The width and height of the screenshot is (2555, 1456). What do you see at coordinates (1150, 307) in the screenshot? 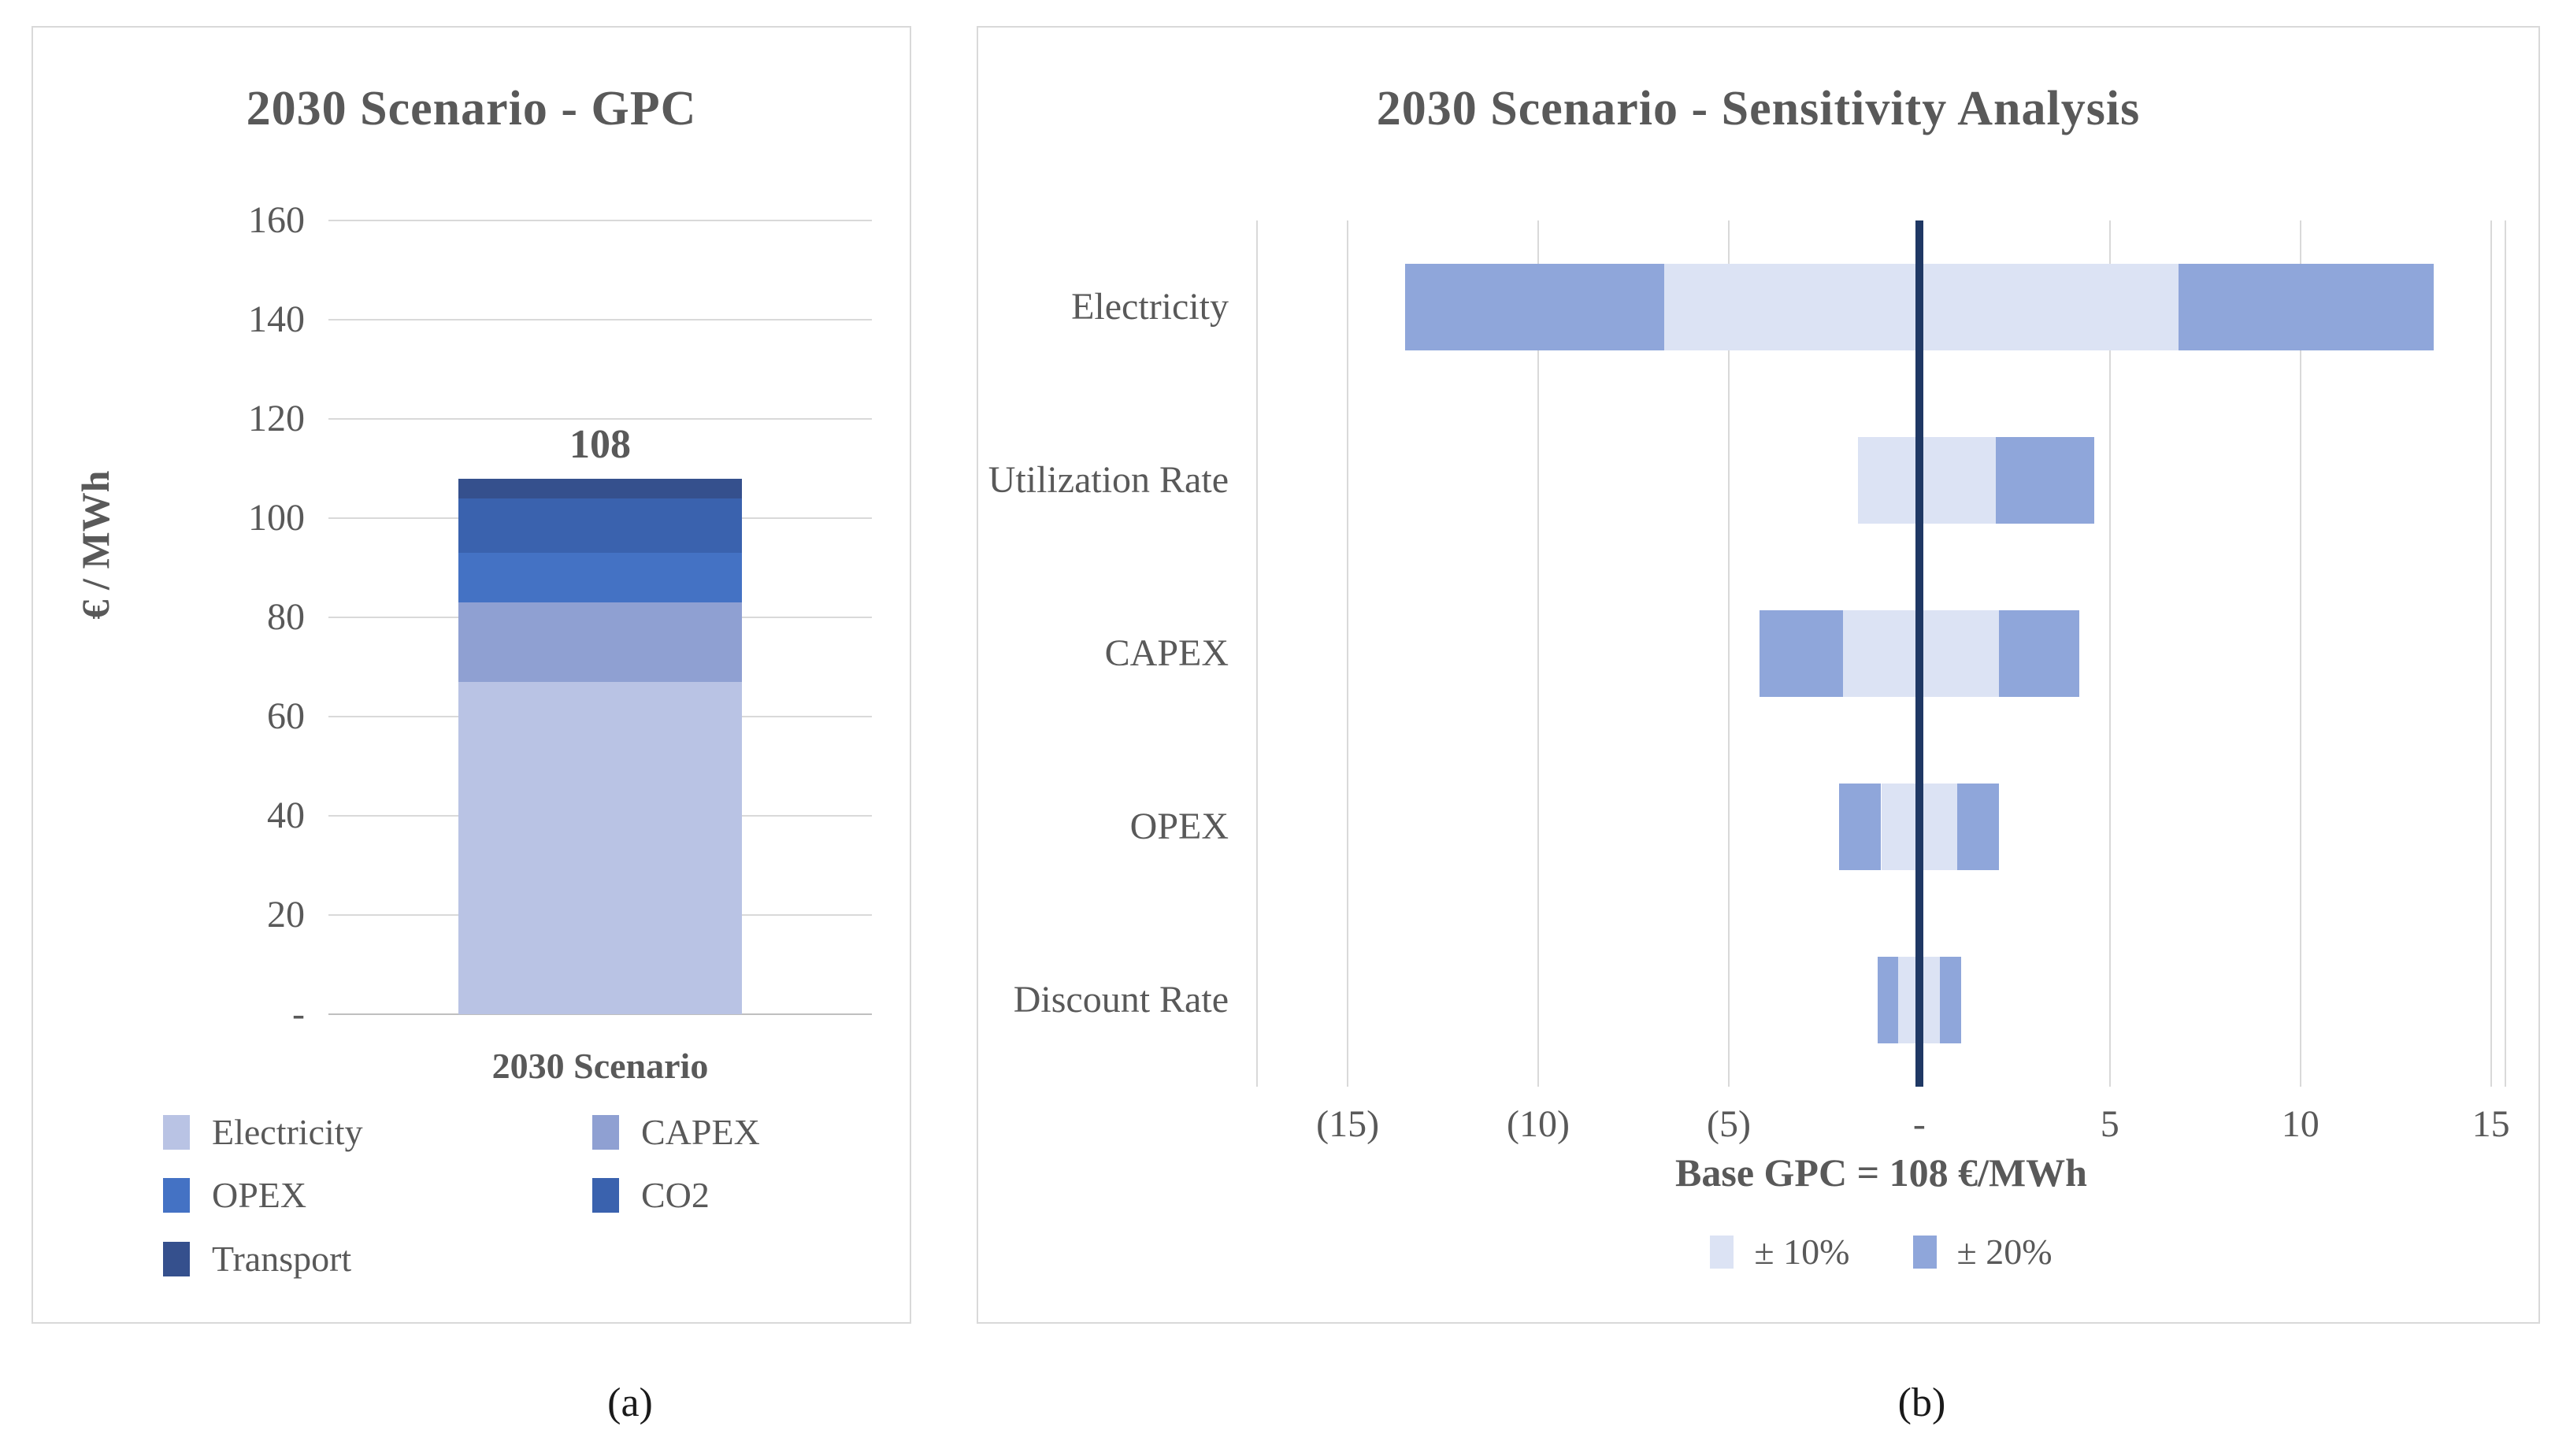
I see `sensitivity-row-label-electricity: Electricity` at bounding box center [1150, 307].